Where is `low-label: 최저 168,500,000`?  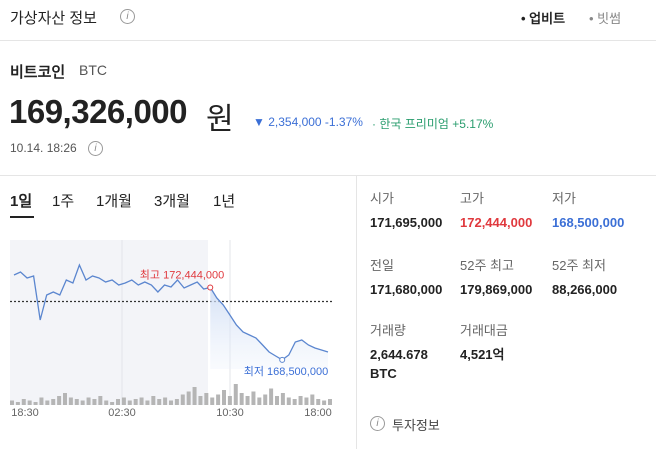 low-label: 최저 168,500,000 is located at coordinates (286, 371).